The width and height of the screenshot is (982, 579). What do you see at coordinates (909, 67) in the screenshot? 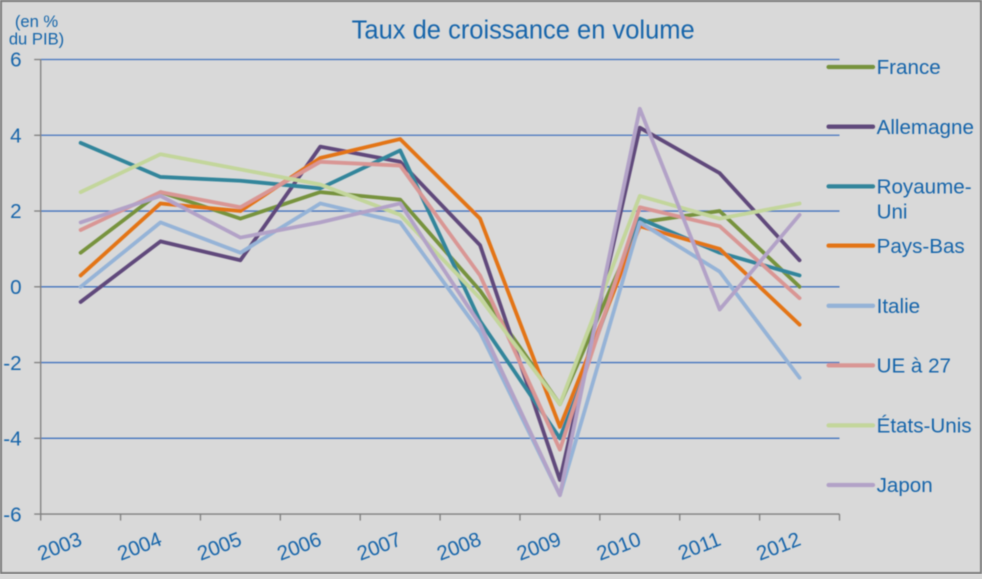
I see `svg-text: France` at bounding box center [909, 67].